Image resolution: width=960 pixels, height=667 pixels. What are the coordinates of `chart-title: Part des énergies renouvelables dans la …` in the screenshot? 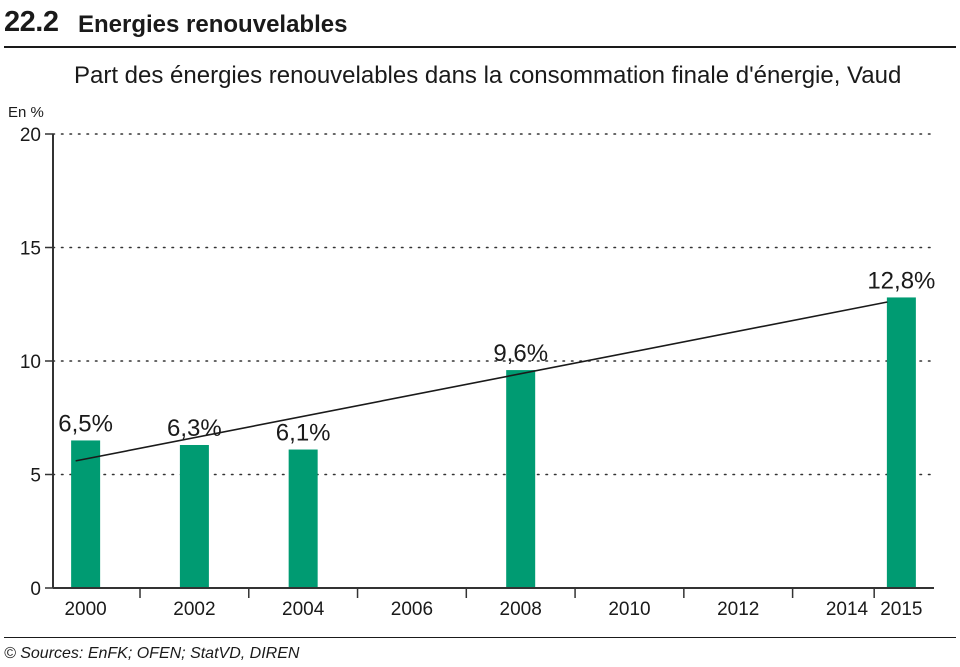 It's located at (488, 75).